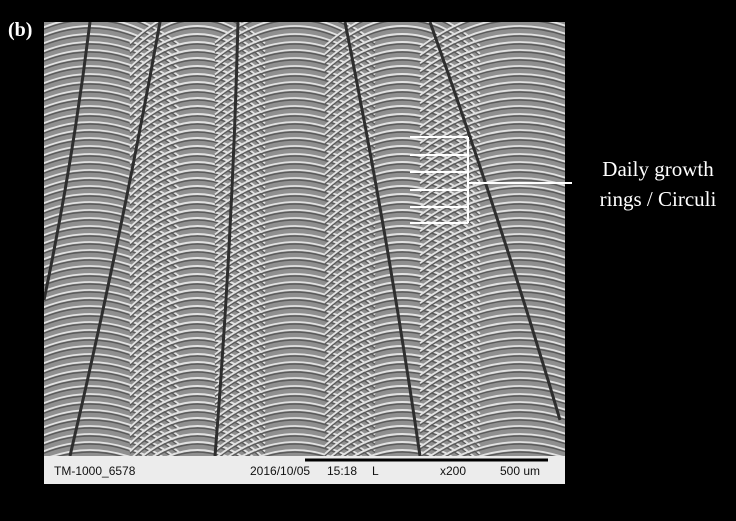 The height and width of the screenshot is (521, 736). I want to click on annotation-bracket, so click(491, 180).